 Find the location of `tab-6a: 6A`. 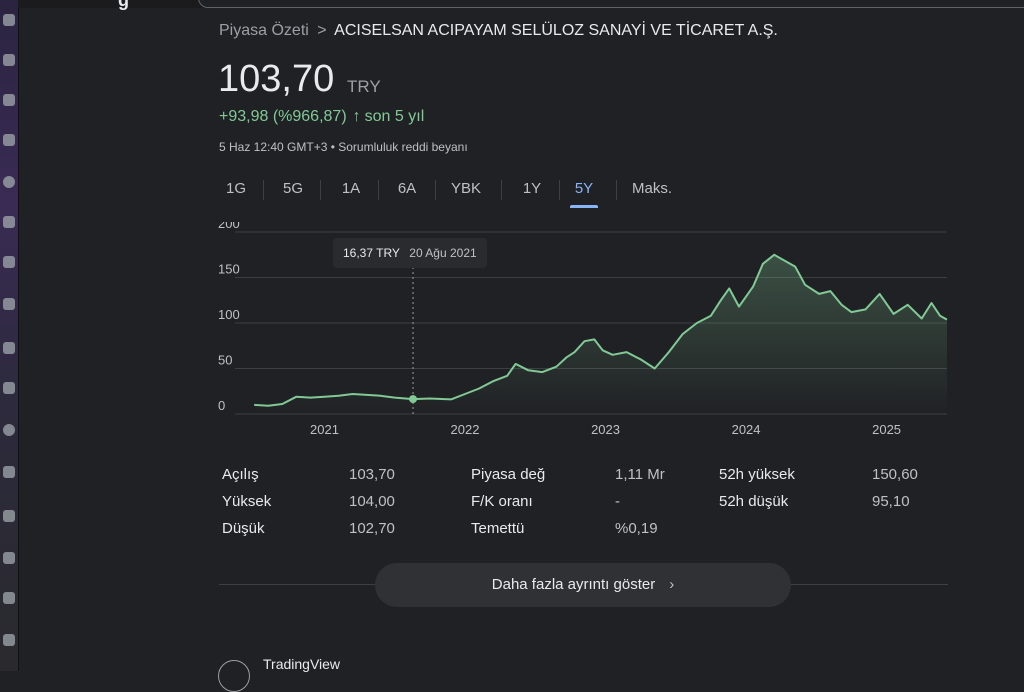

tab-6a: 6A is located at coordinates (407, 188).